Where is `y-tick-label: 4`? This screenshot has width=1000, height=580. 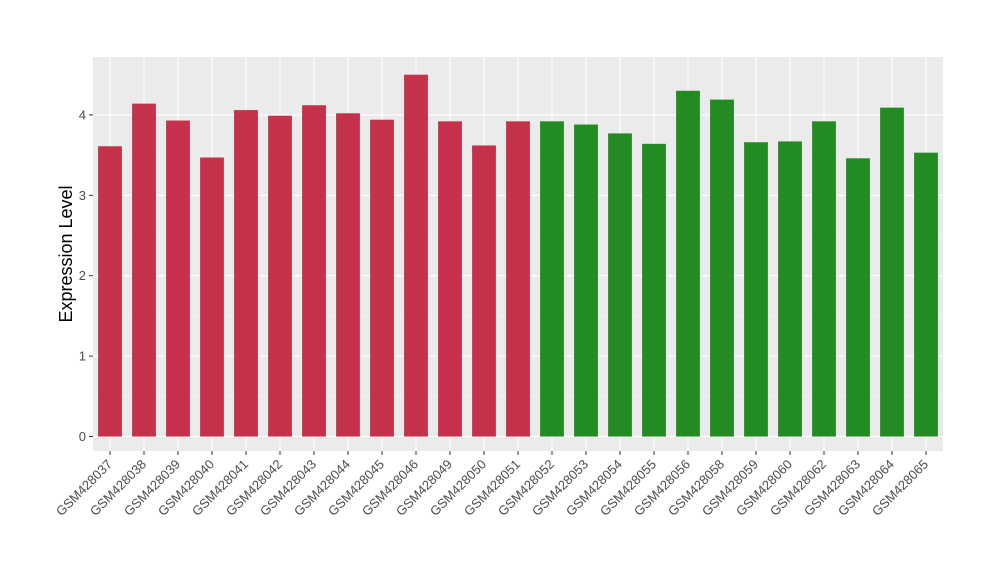
y-tick-label: 4 is located at coordinates (82, 114).